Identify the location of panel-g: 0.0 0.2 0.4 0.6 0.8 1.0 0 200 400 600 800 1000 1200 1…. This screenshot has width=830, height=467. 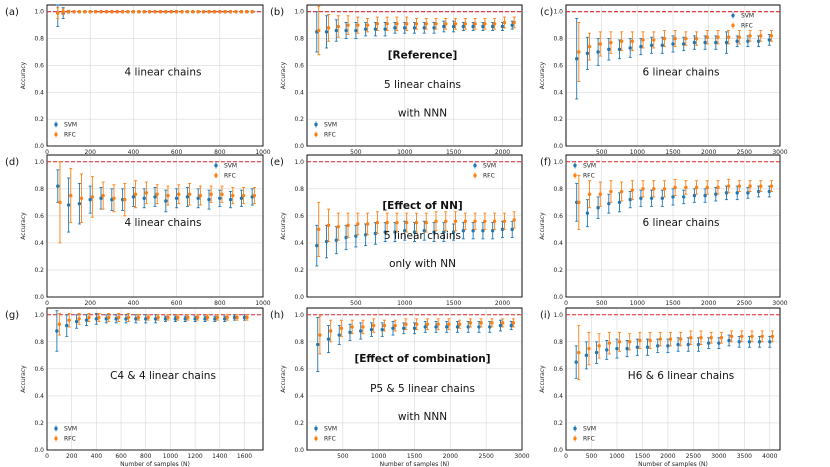
(134, 387).